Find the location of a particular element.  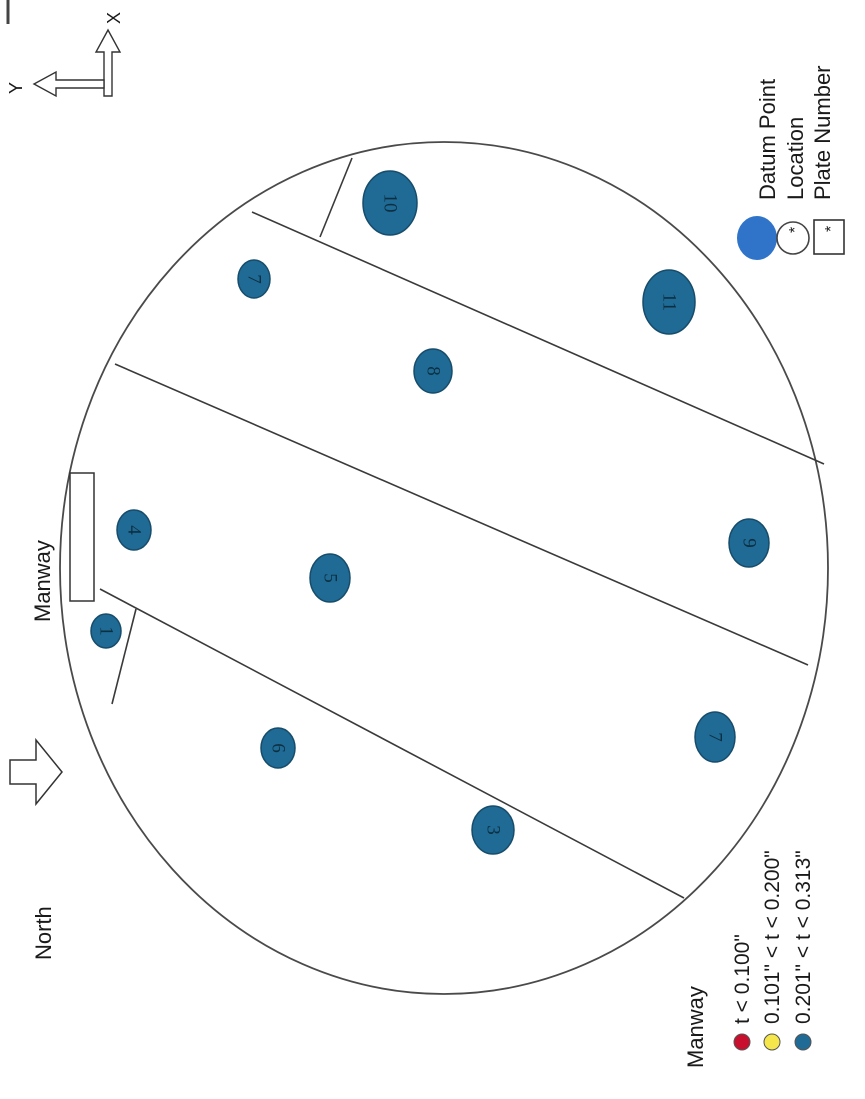

legend-label-medium: 0.101" < t < 0.200" is located at coordinates (772, 937).